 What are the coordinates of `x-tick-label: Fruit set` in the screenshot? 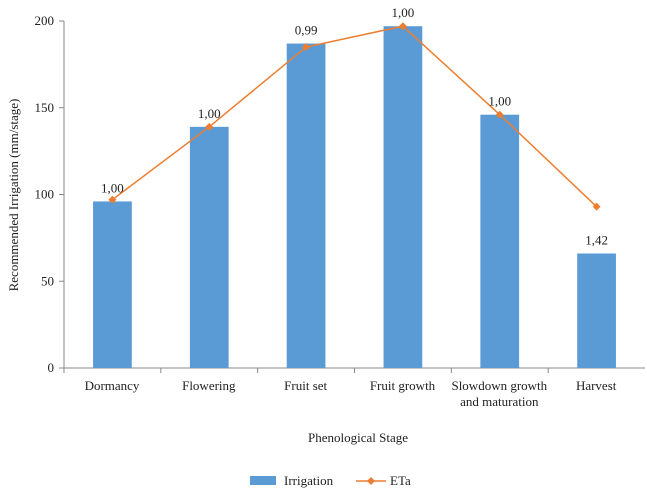 It's located at (306, 385).